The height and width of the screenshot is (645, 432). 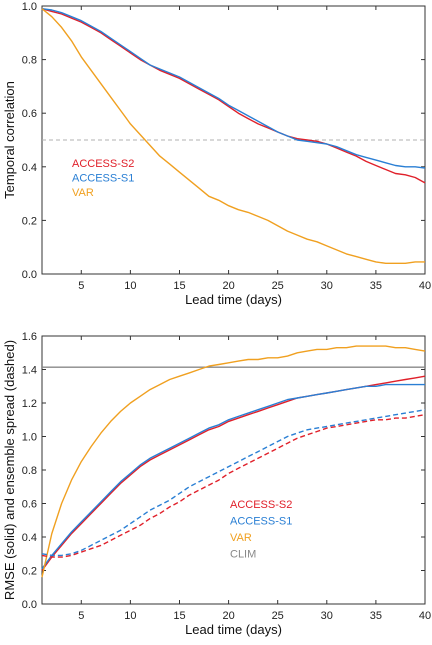 I want to click on legend-entry: CLIM, so click(x=243, y=555).